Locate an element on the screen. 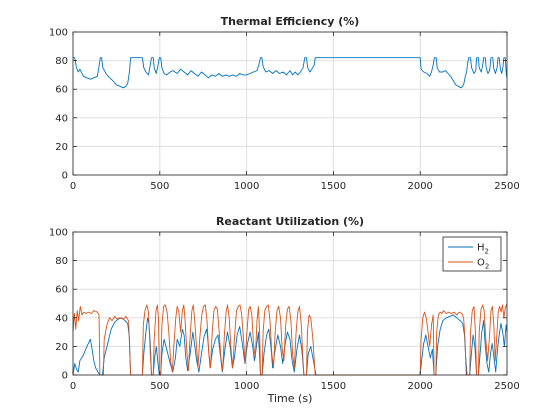 The height and width of the screenshot is (420, 560). chart-title: Reactant Utilization (%) is located at coordinates (290, 221).